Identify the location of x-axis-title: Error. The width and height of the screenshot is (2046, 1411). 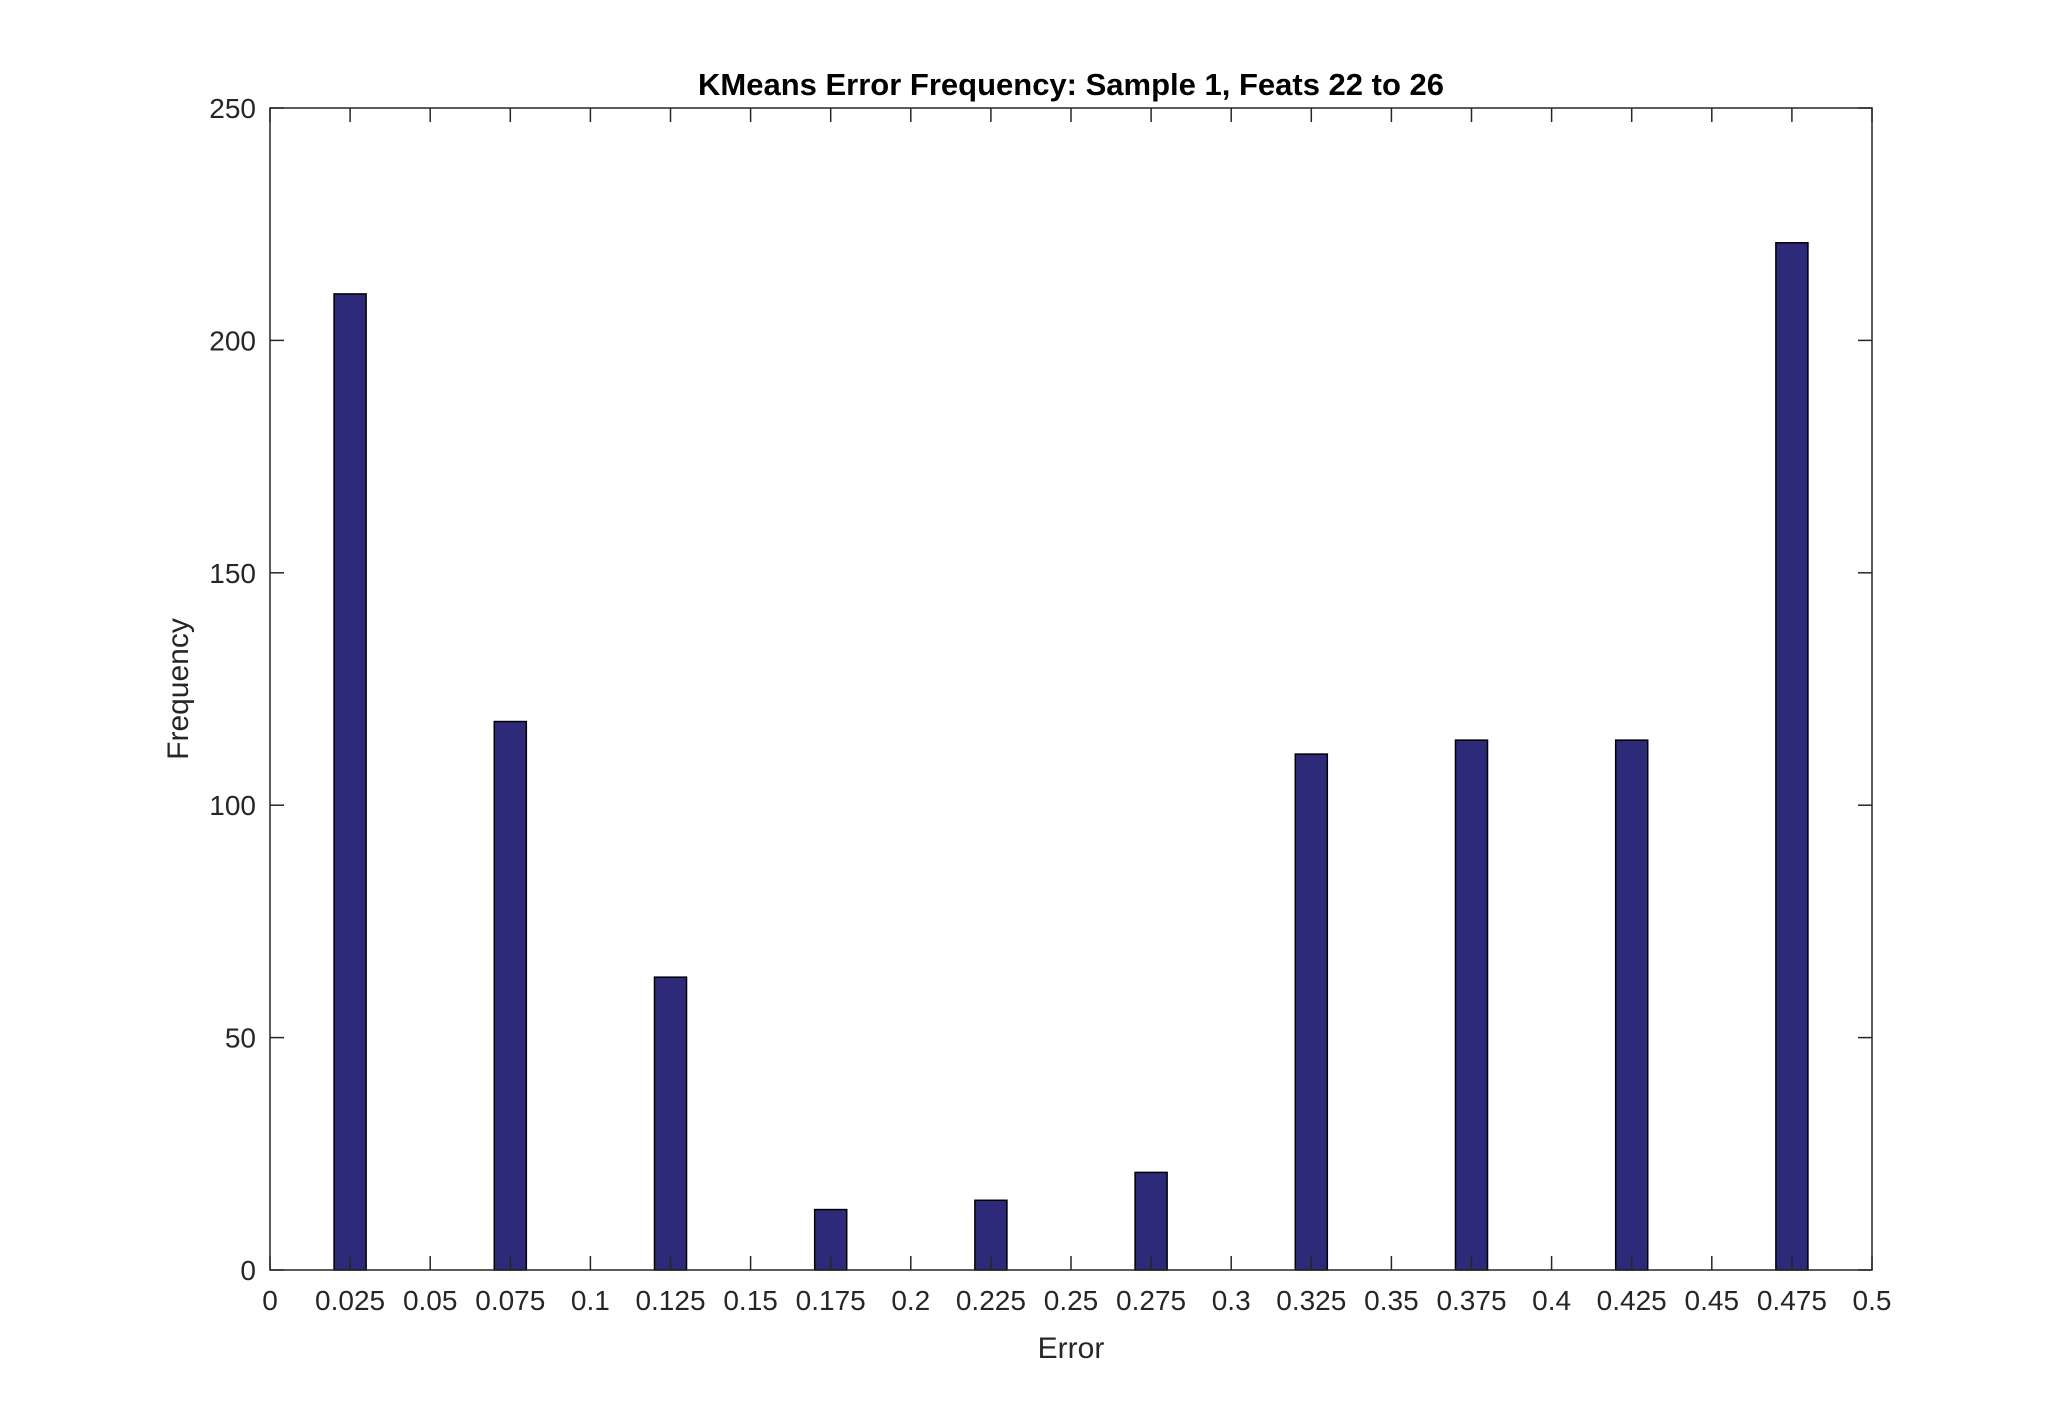
(1071, 1348).